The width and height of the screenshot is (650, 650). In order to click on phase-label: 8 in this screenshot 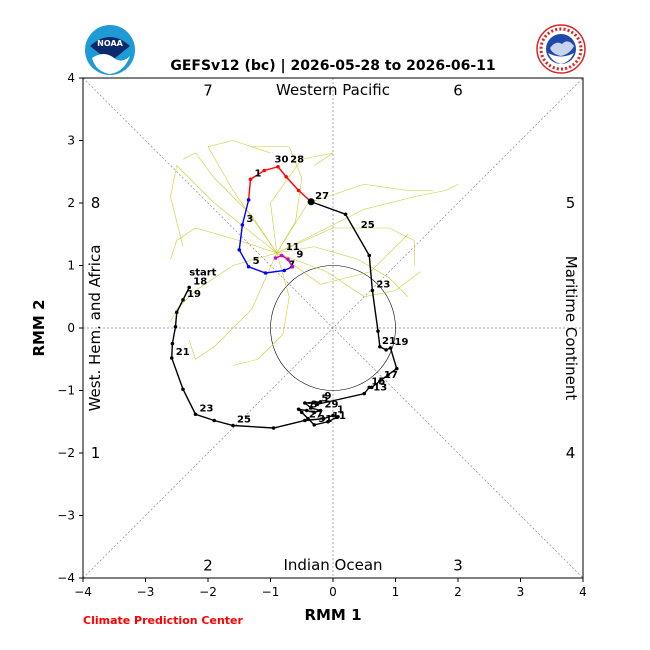, I will do `click(96, 203)`.